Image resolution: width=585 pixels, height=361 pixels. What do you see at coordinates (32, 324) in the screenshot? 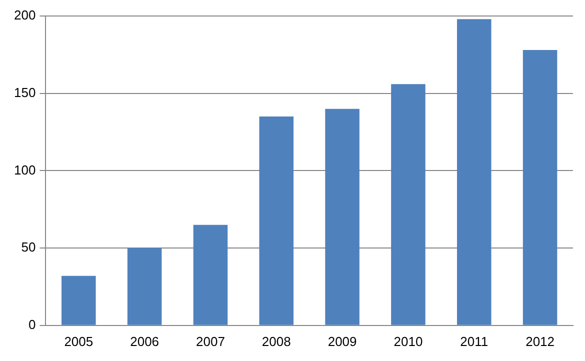
I see `y-tick-label: 0` at bounding box center [32, 324].